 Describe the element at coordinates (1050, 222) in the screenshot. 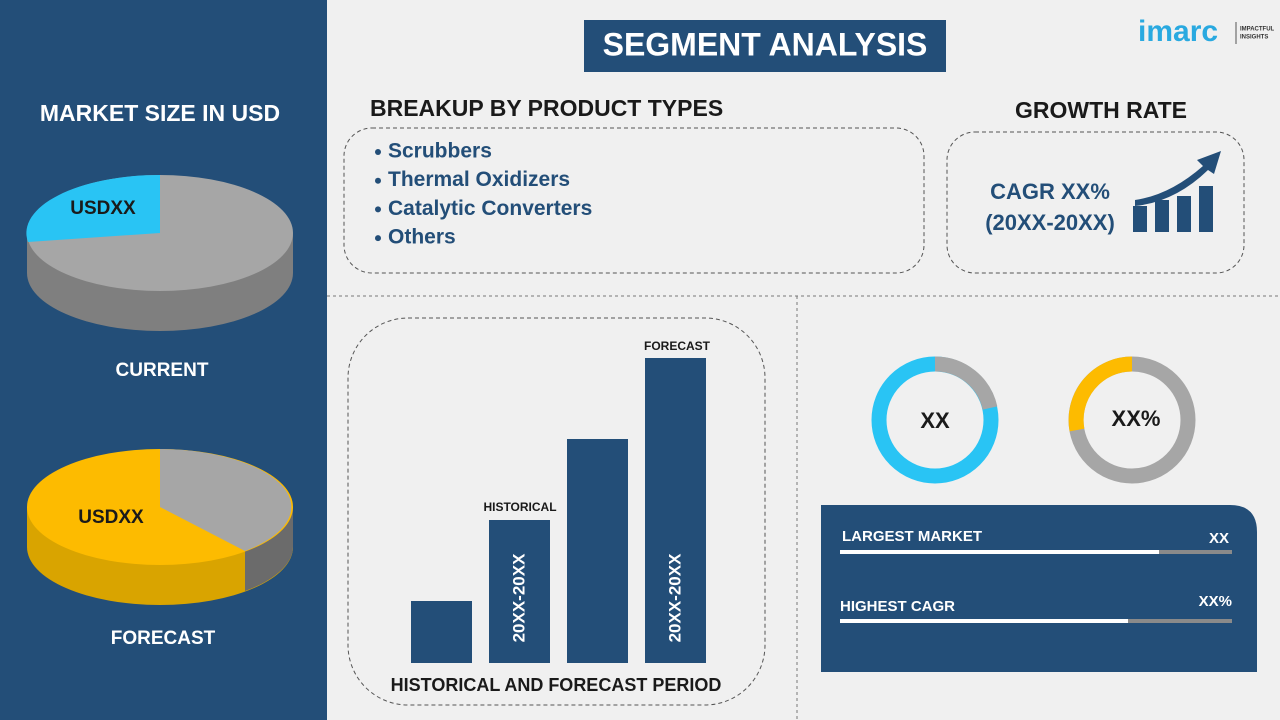

I see `cagr-period: (20XX-20XX)` at that location.